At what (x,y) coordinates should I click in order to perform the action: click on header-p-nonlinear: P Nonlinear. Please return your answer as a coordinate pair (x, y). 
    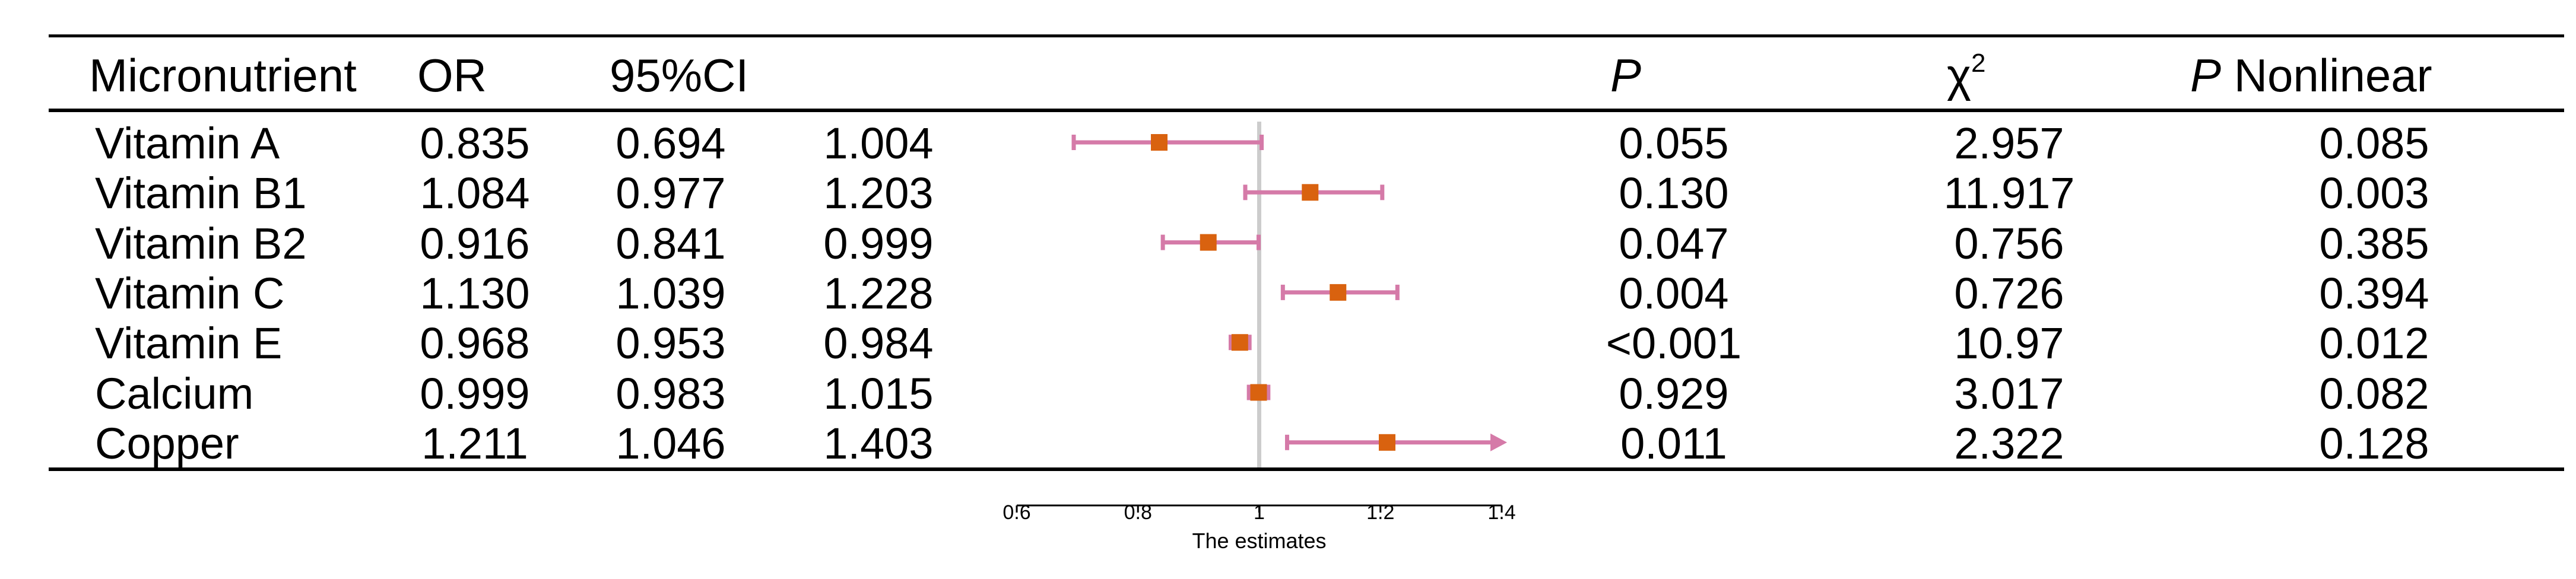
    Looking at the image, I should click on (2311, 75).